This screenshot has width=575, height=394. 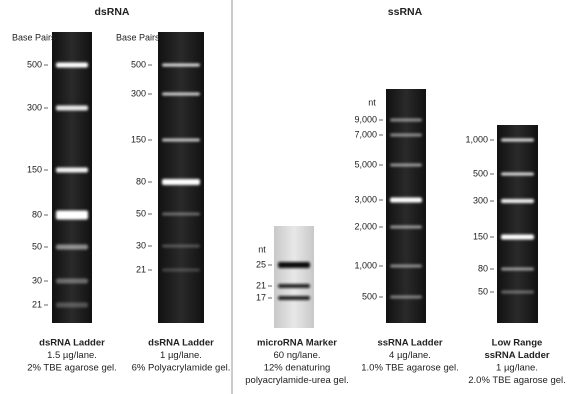 What do you see at coordinates (365, 226) in the screenshot?
I see `marker-label: 2,000` at bounding box center [365, 226].